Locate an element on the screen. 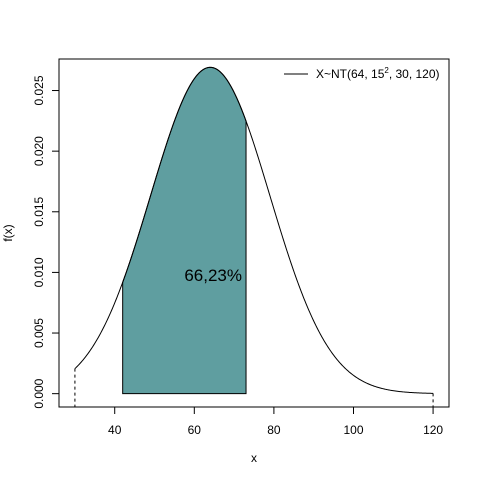 The height and width of the screenshot is (480, 480). x-tick-label: 80 is located at coordinates (274, 430).